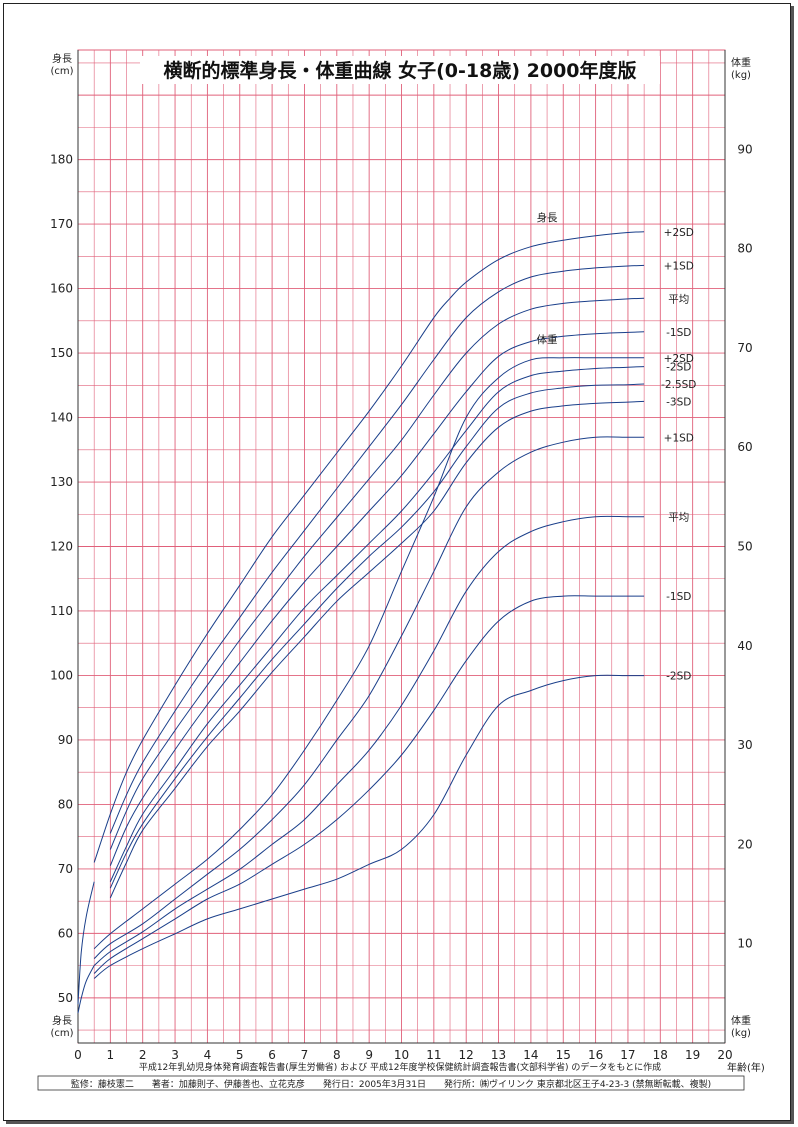  What do you see at coordinates (744, 547) in the screenshot?
I see `y-right-tick-label: 50` at bounding box center [744, 547].